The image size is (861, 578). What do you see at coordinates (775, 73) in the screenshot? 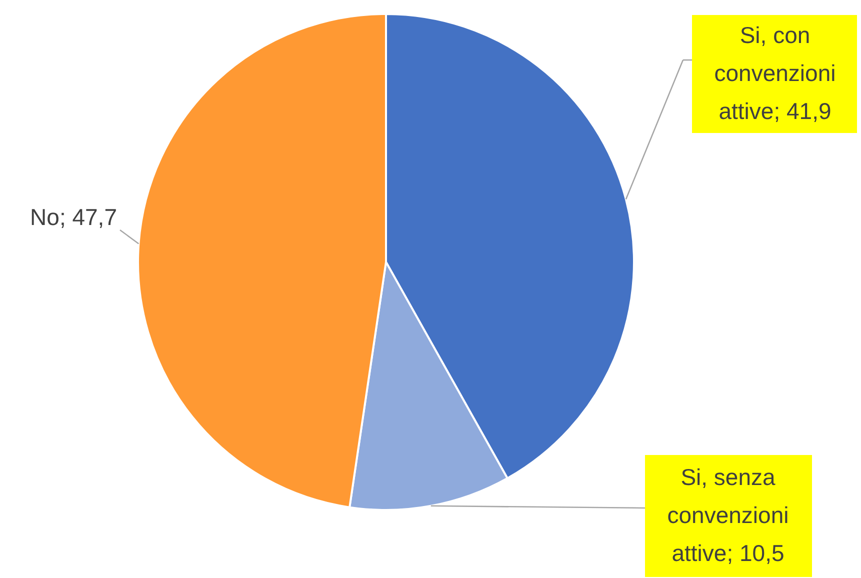
I see `slice-label: Si, con convenzioni attive; 41,9` at bounding box center [775, 73].